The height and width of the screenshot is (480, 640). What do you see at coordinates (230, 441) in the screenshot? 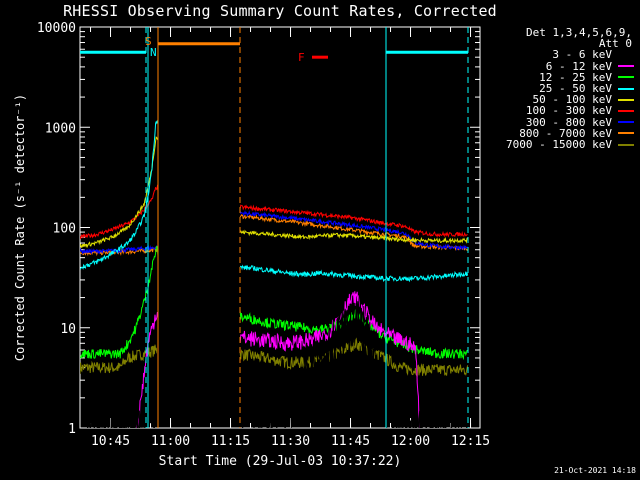
I see `x-tick-label: 11:15` at bounding box center [230, 441].